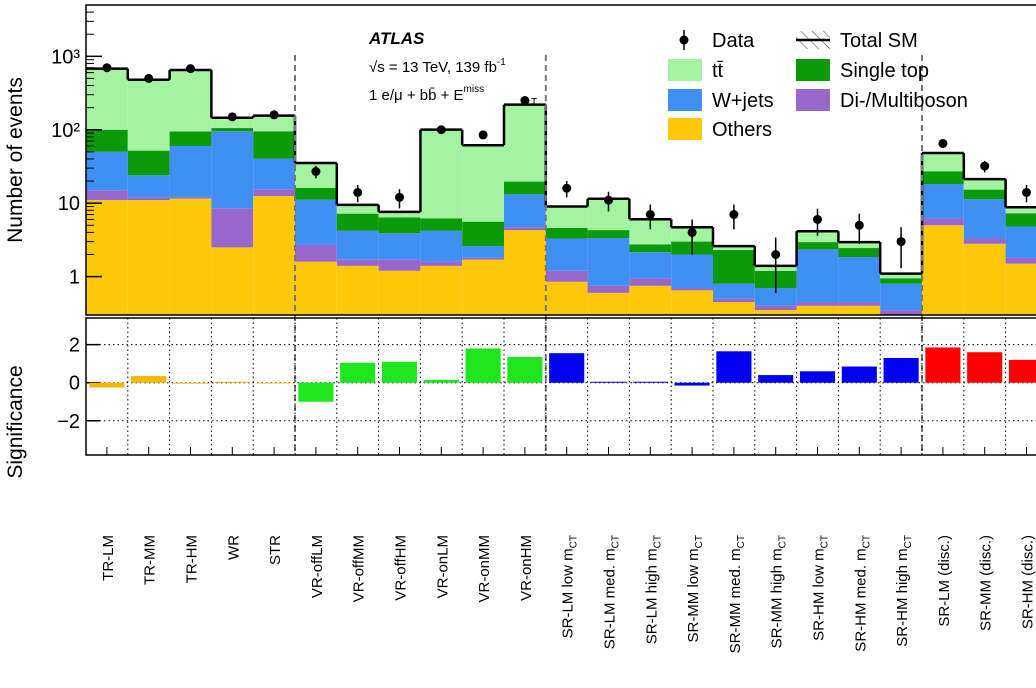  I want to click on y2-tick-label: 0, so click(74, 384).